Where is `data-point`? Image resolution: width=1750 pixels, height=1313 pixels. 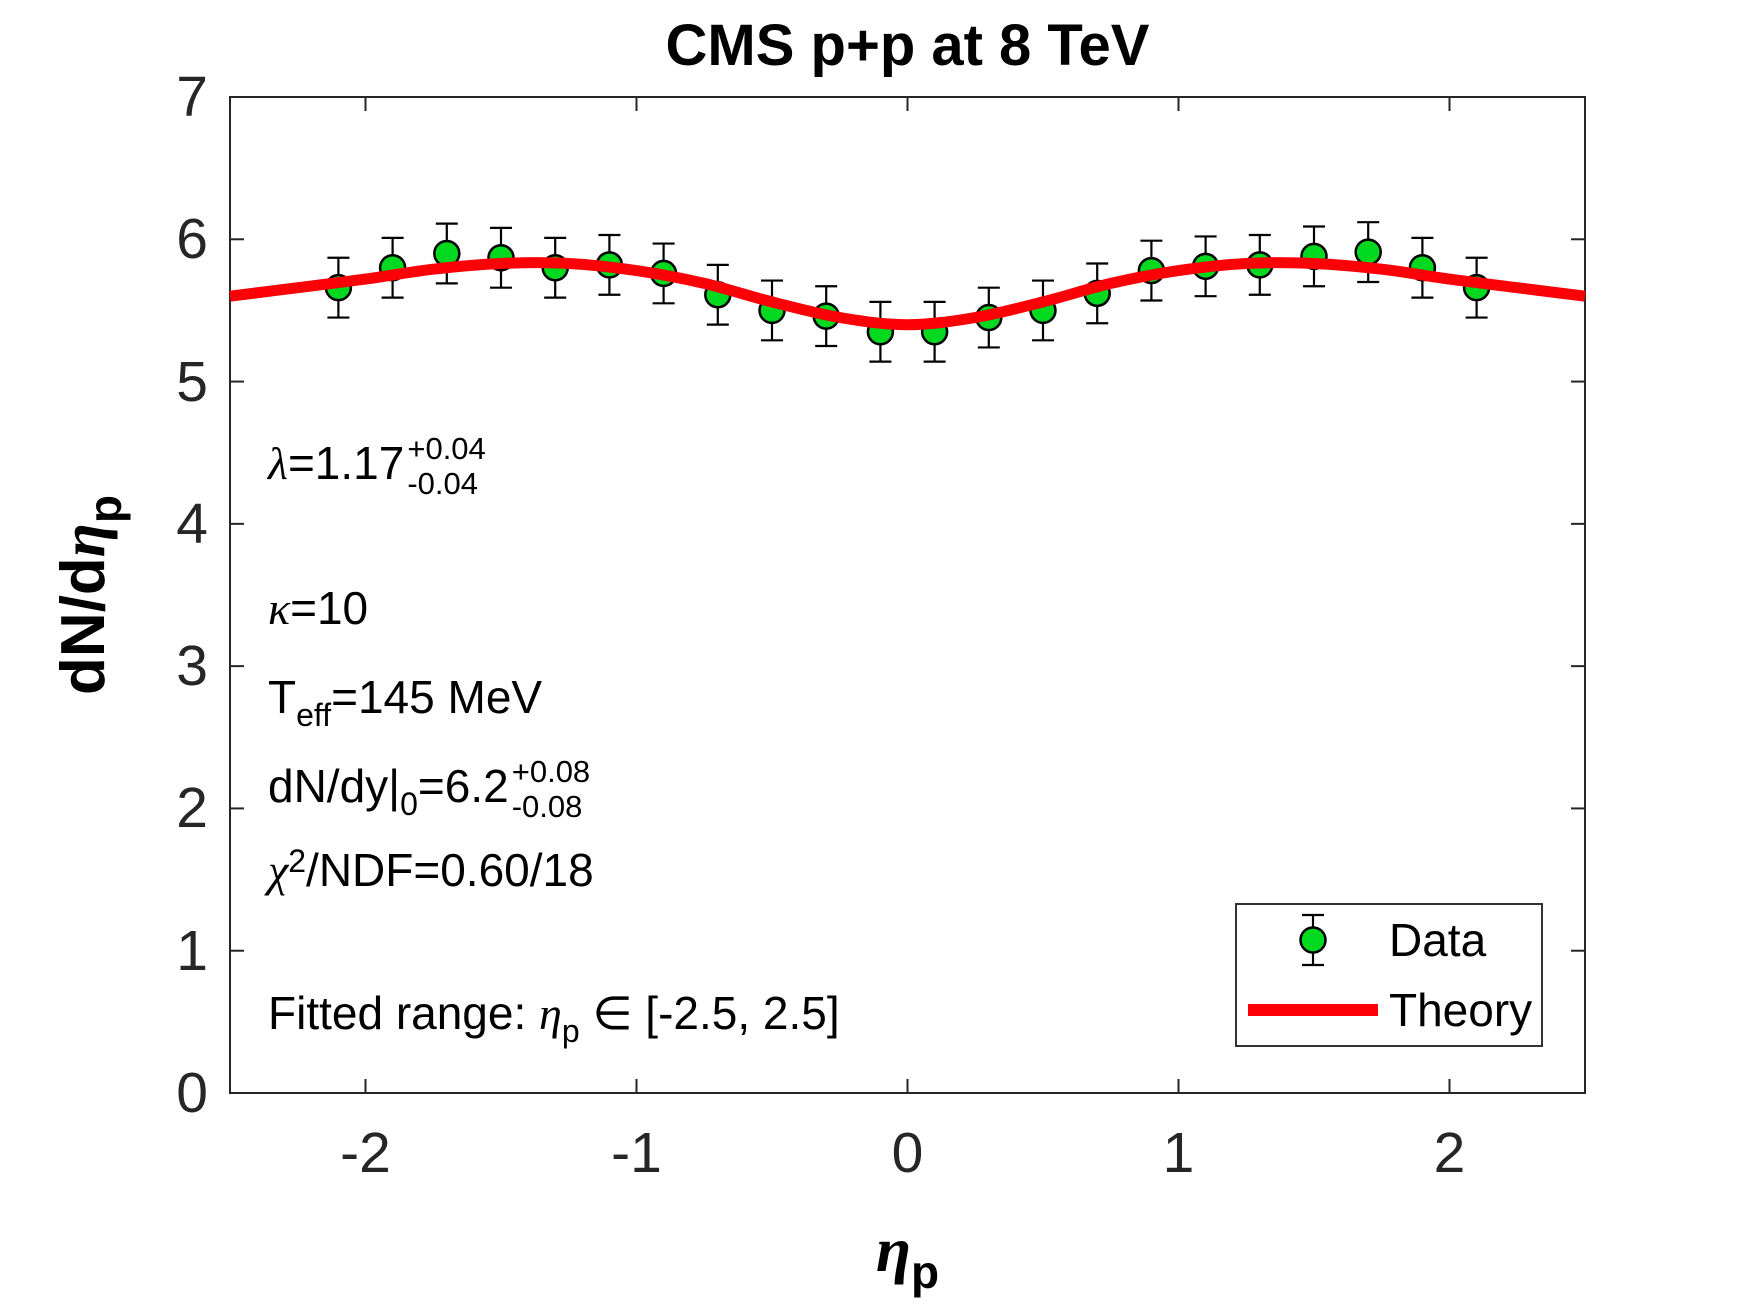
data-point is located at coordinates (1368, 252).